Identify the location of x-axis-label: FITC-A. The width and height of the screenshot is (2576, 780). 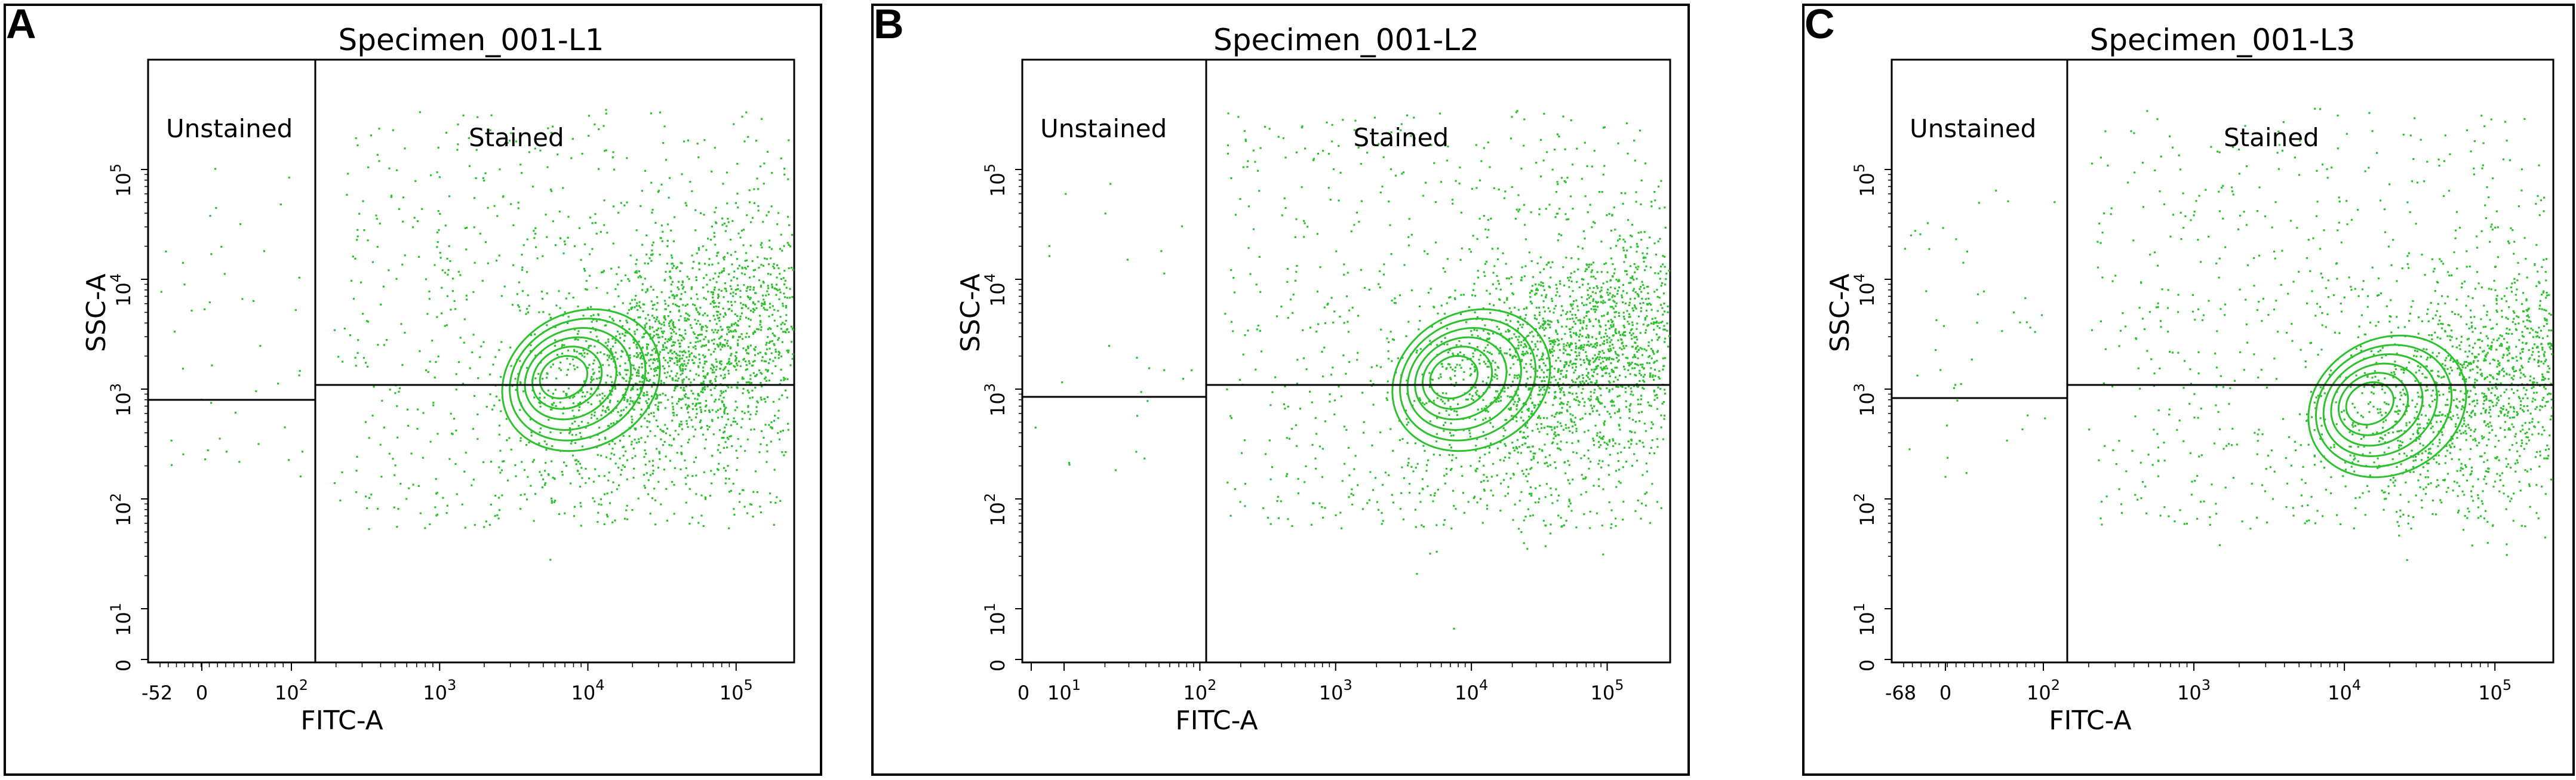
(341, 720).